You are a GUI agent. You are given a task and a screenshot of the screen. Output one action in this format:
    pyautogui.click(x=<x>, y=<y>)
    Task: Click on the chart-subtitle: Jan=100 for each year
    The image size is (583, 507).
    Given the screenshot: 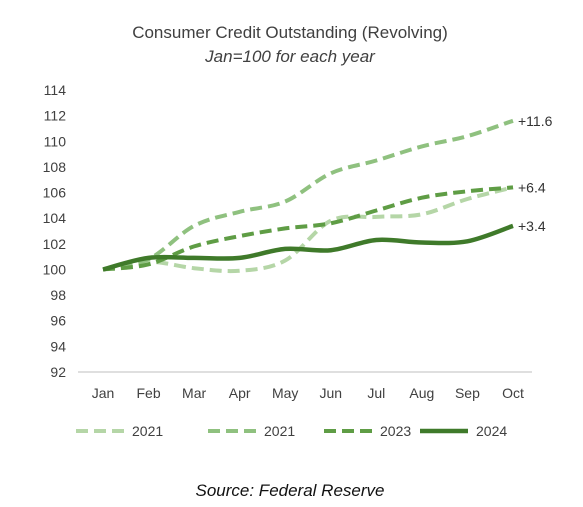 What is the action you would take?
    pyautogui.click(x=290, y=56)
    